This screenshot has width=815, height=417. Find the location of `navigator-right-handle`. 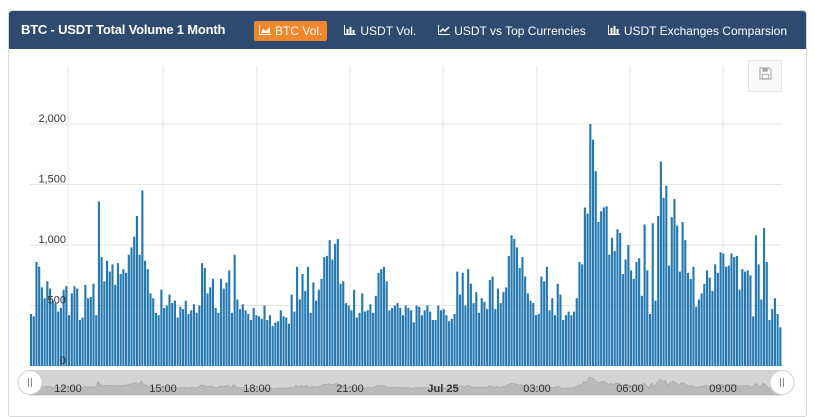

navigator-right-handle is located at coordinates (782, 382).